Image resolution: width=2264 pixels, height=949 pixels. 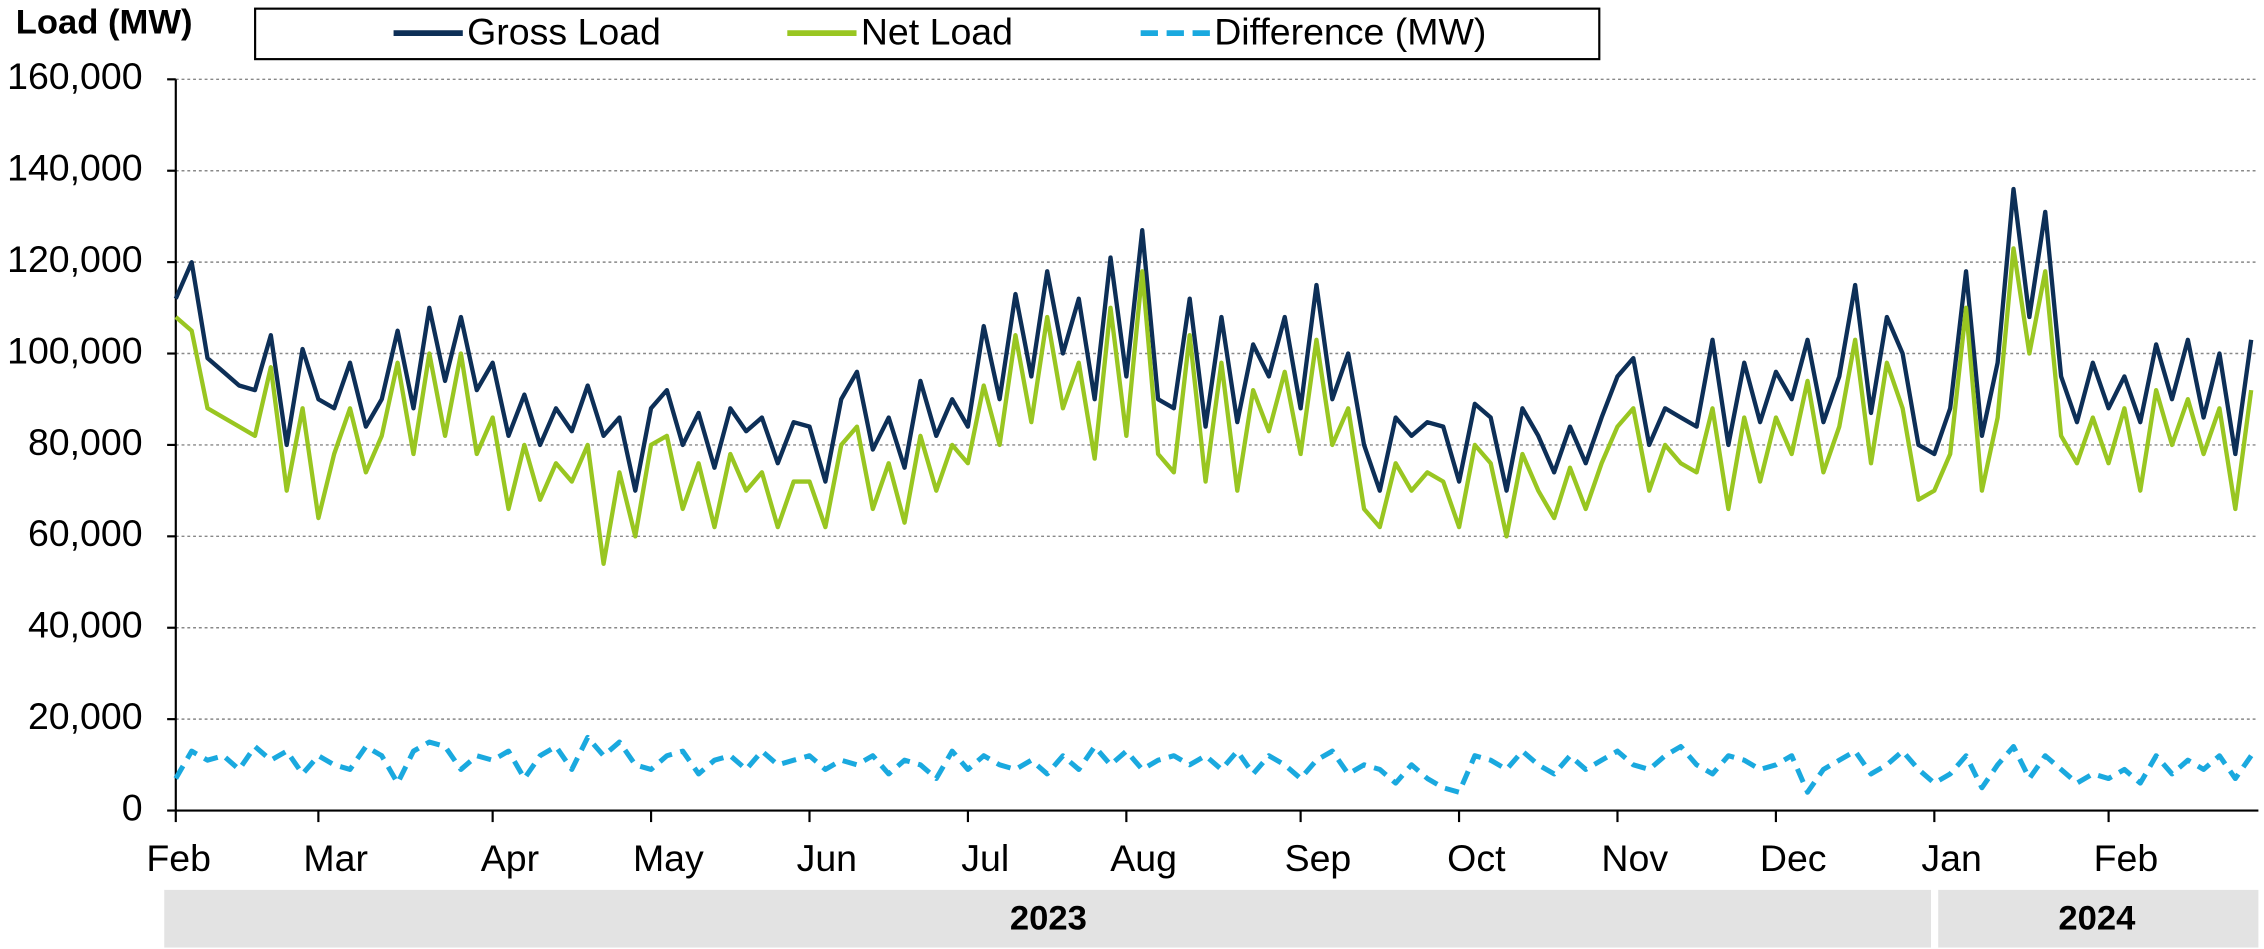 What do you see at coordinates (510, 858) in the screenshot?
I see `x-tick-label: Apr` at bounding box center [510, 858].